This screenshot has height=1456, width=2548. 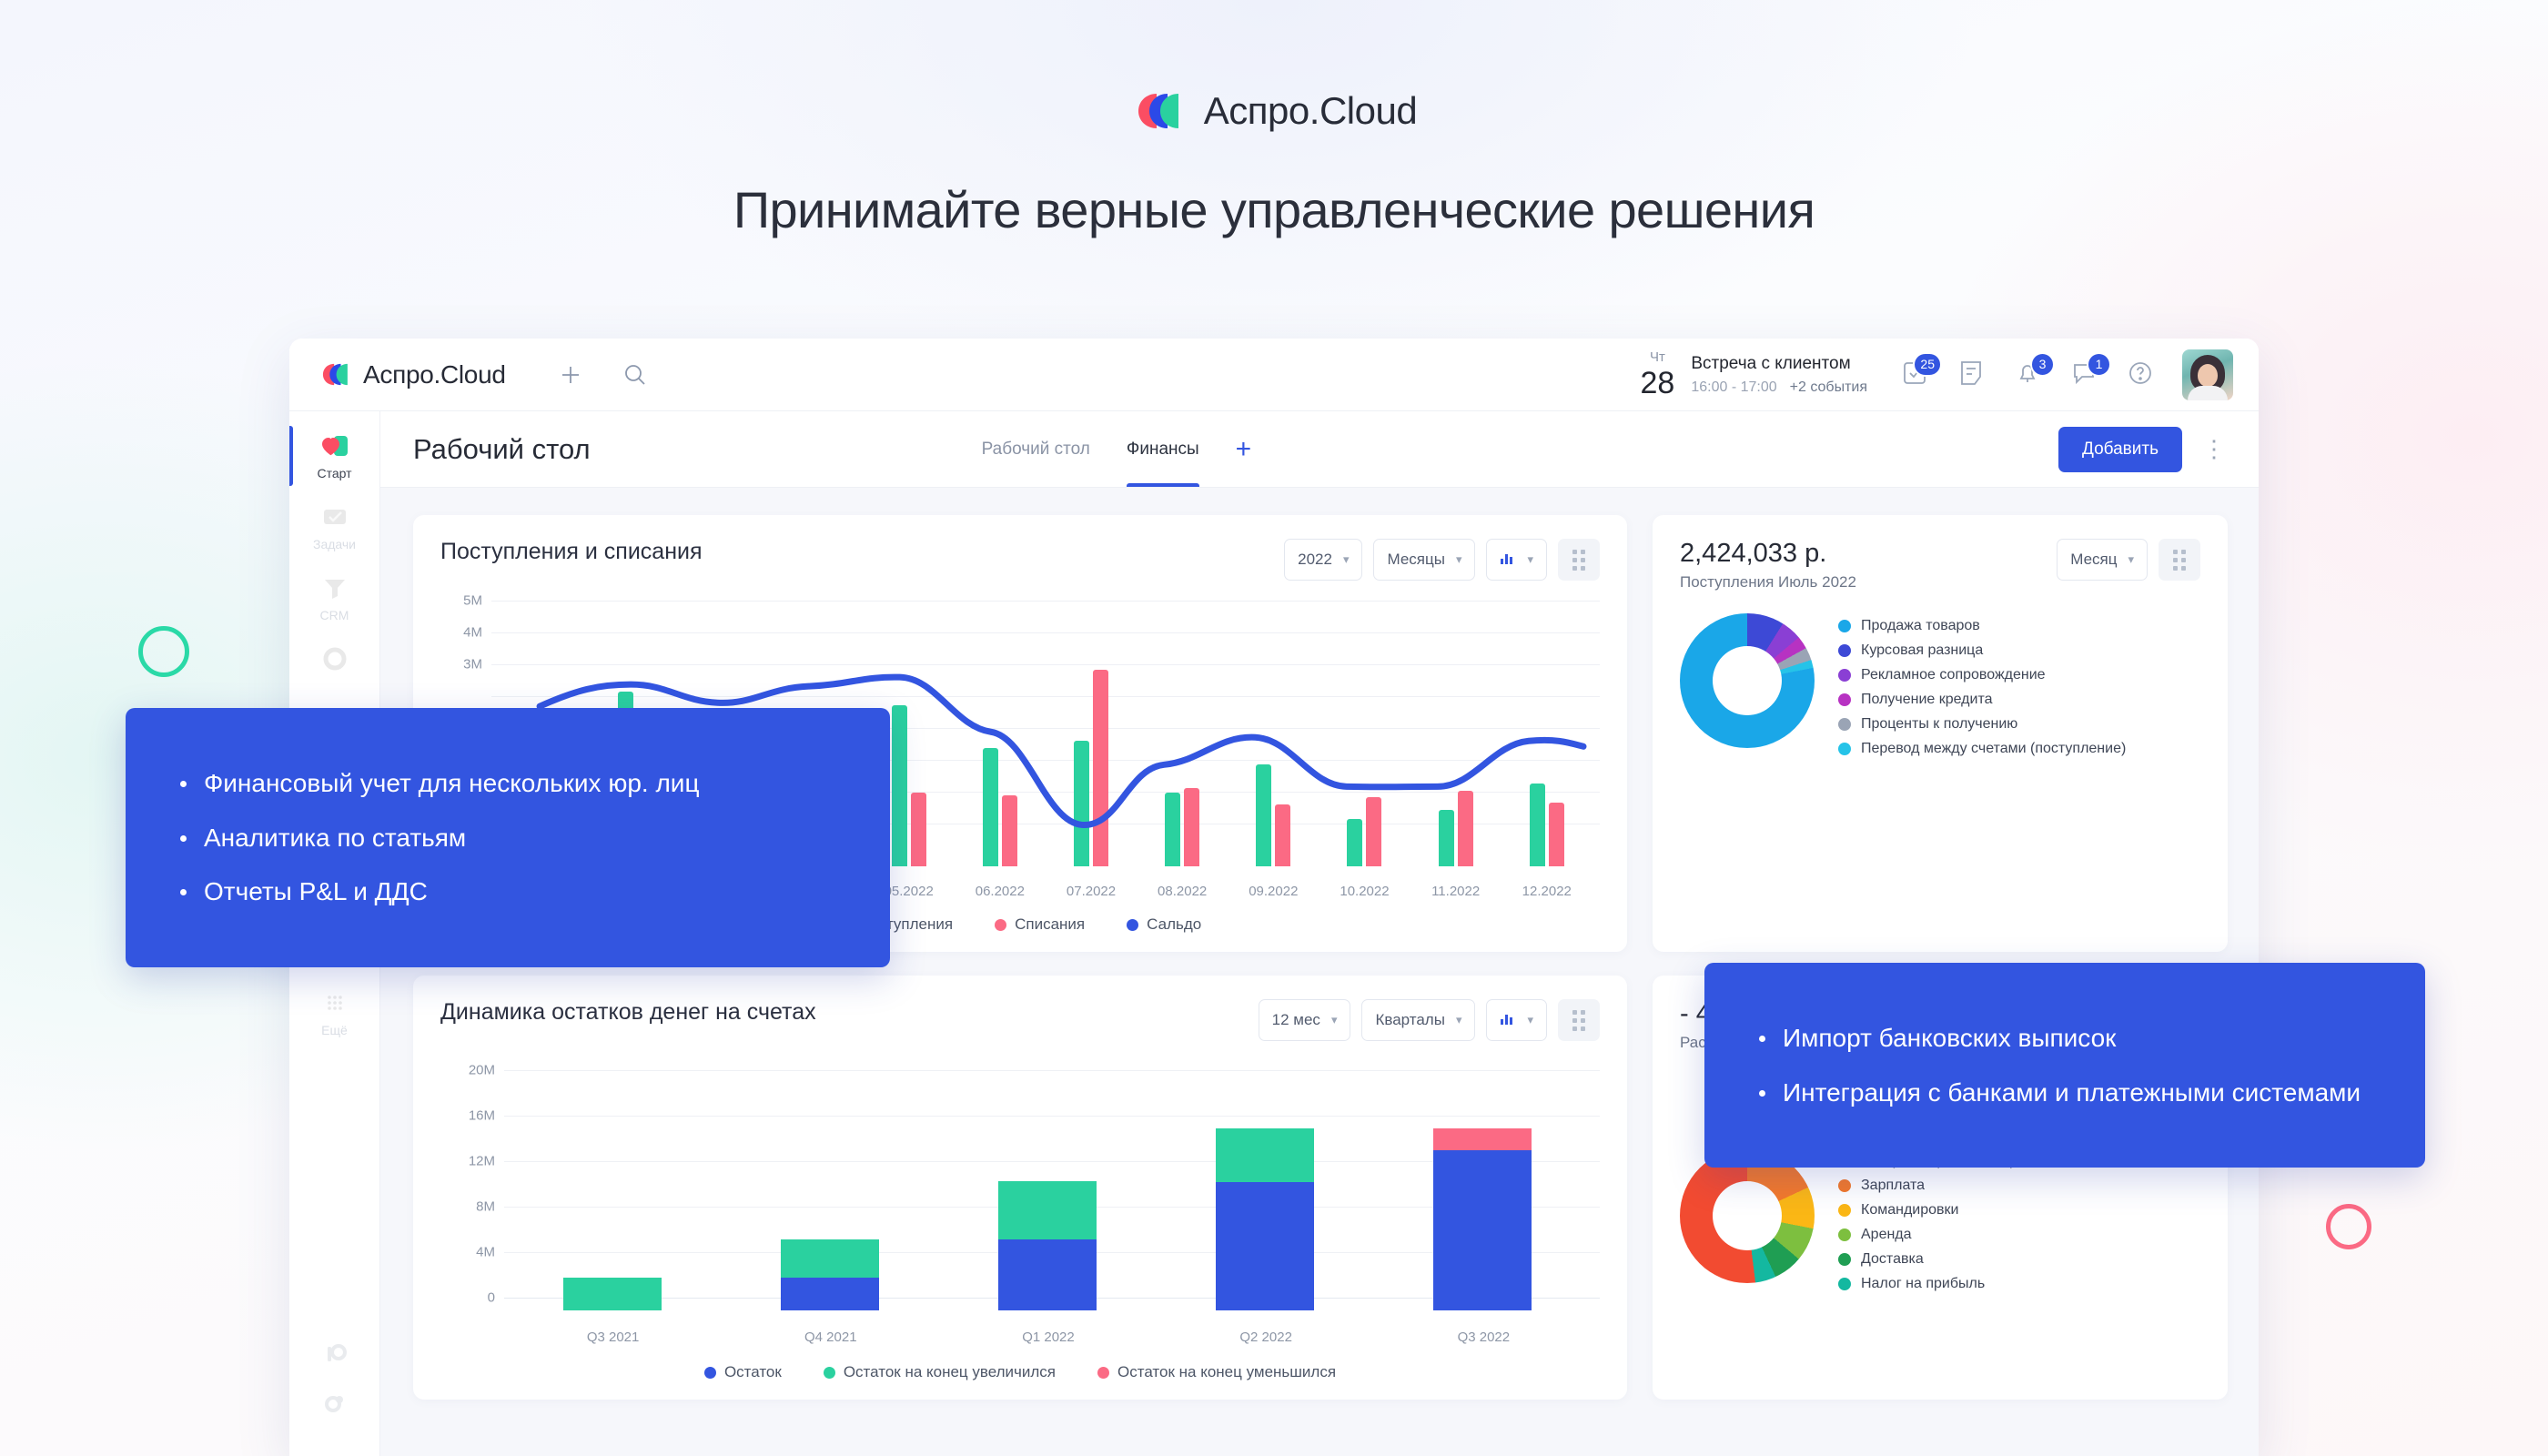 What do you see at coordinates (1921, 371) in the screenshot?
I see `tasks-check-icon: 25` at bounding box center [1921, 371].